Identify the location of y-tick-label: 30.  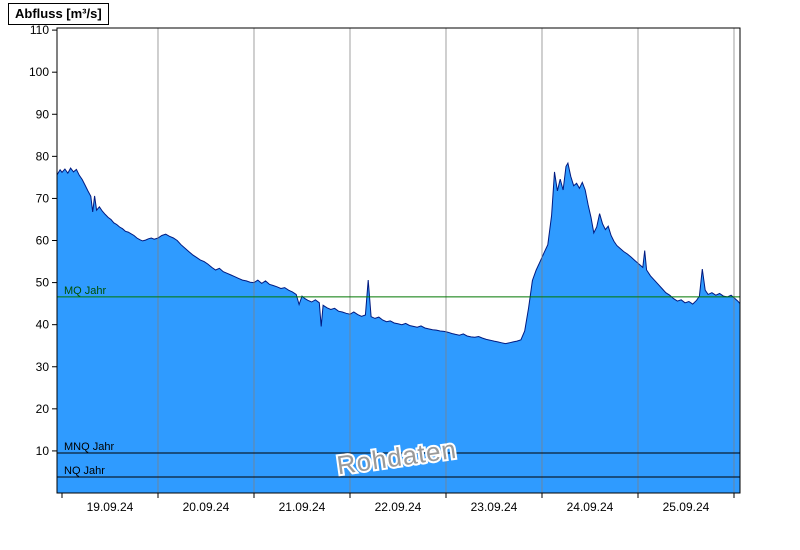
(43, 367).